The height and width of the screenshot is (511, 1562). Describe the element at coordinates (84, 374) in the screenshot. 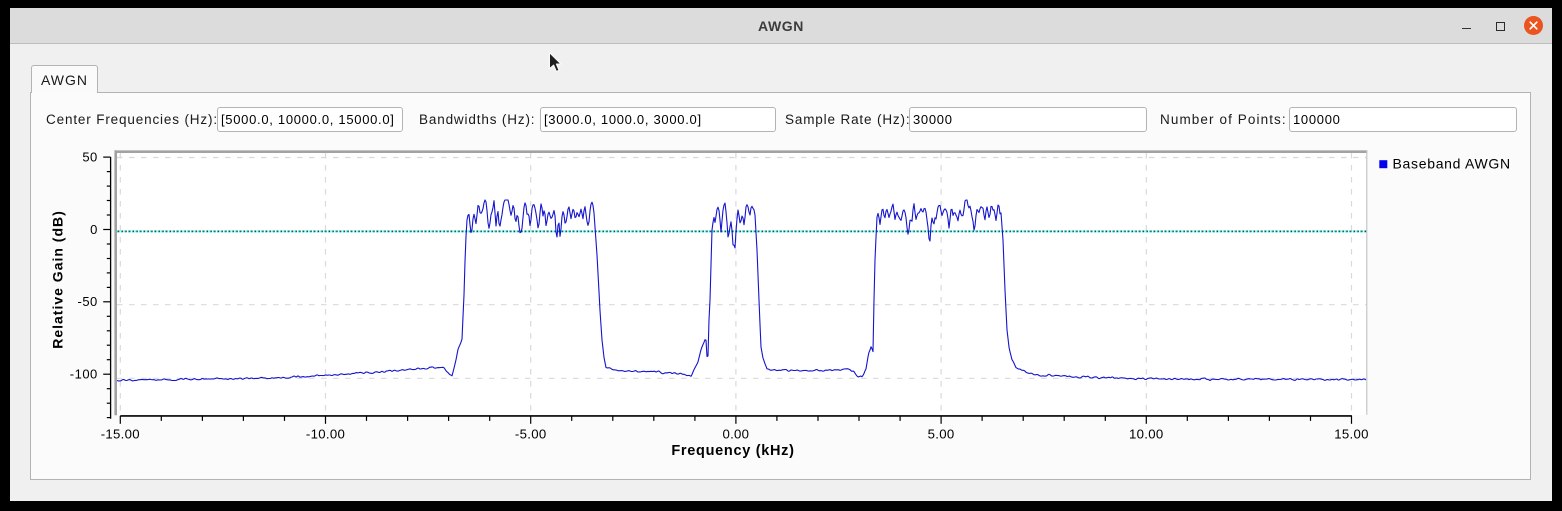

I see `svg-text: -100` at that location.